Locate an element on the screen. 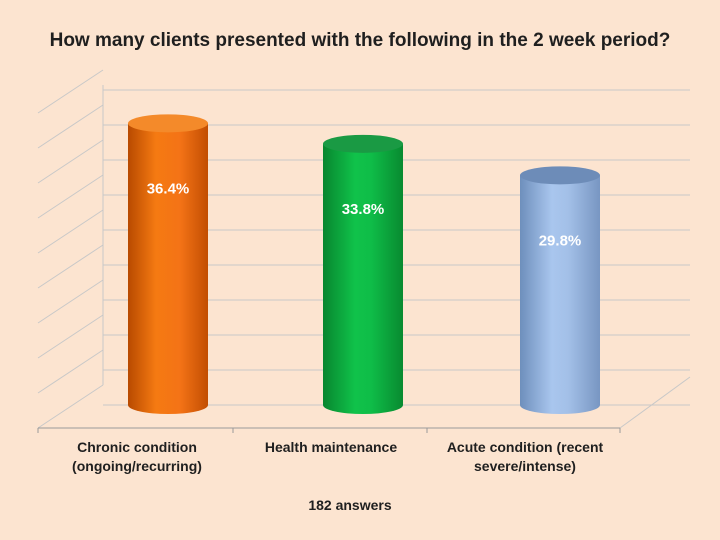  category-label: Acute condition (recent severe/intense) is located at coordinates (525, 456).